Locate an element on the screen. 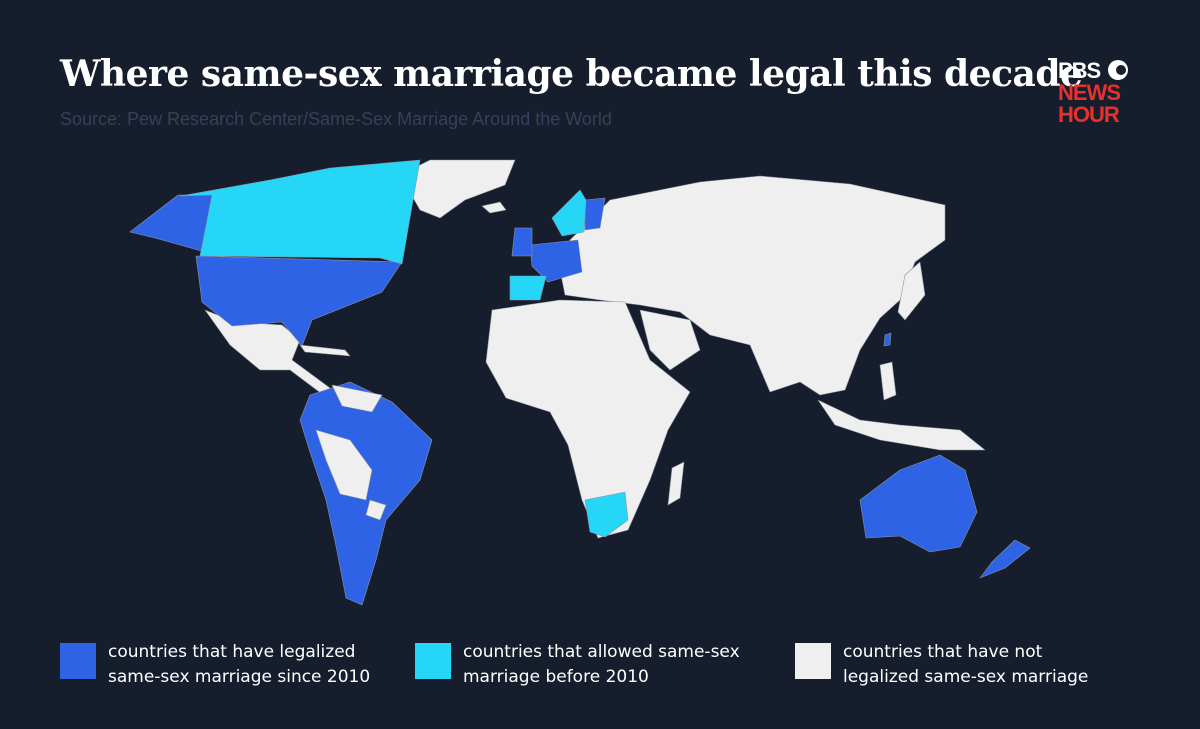 This screenshot has width=1200, height=729. australia is located at coordinates (918, 503).